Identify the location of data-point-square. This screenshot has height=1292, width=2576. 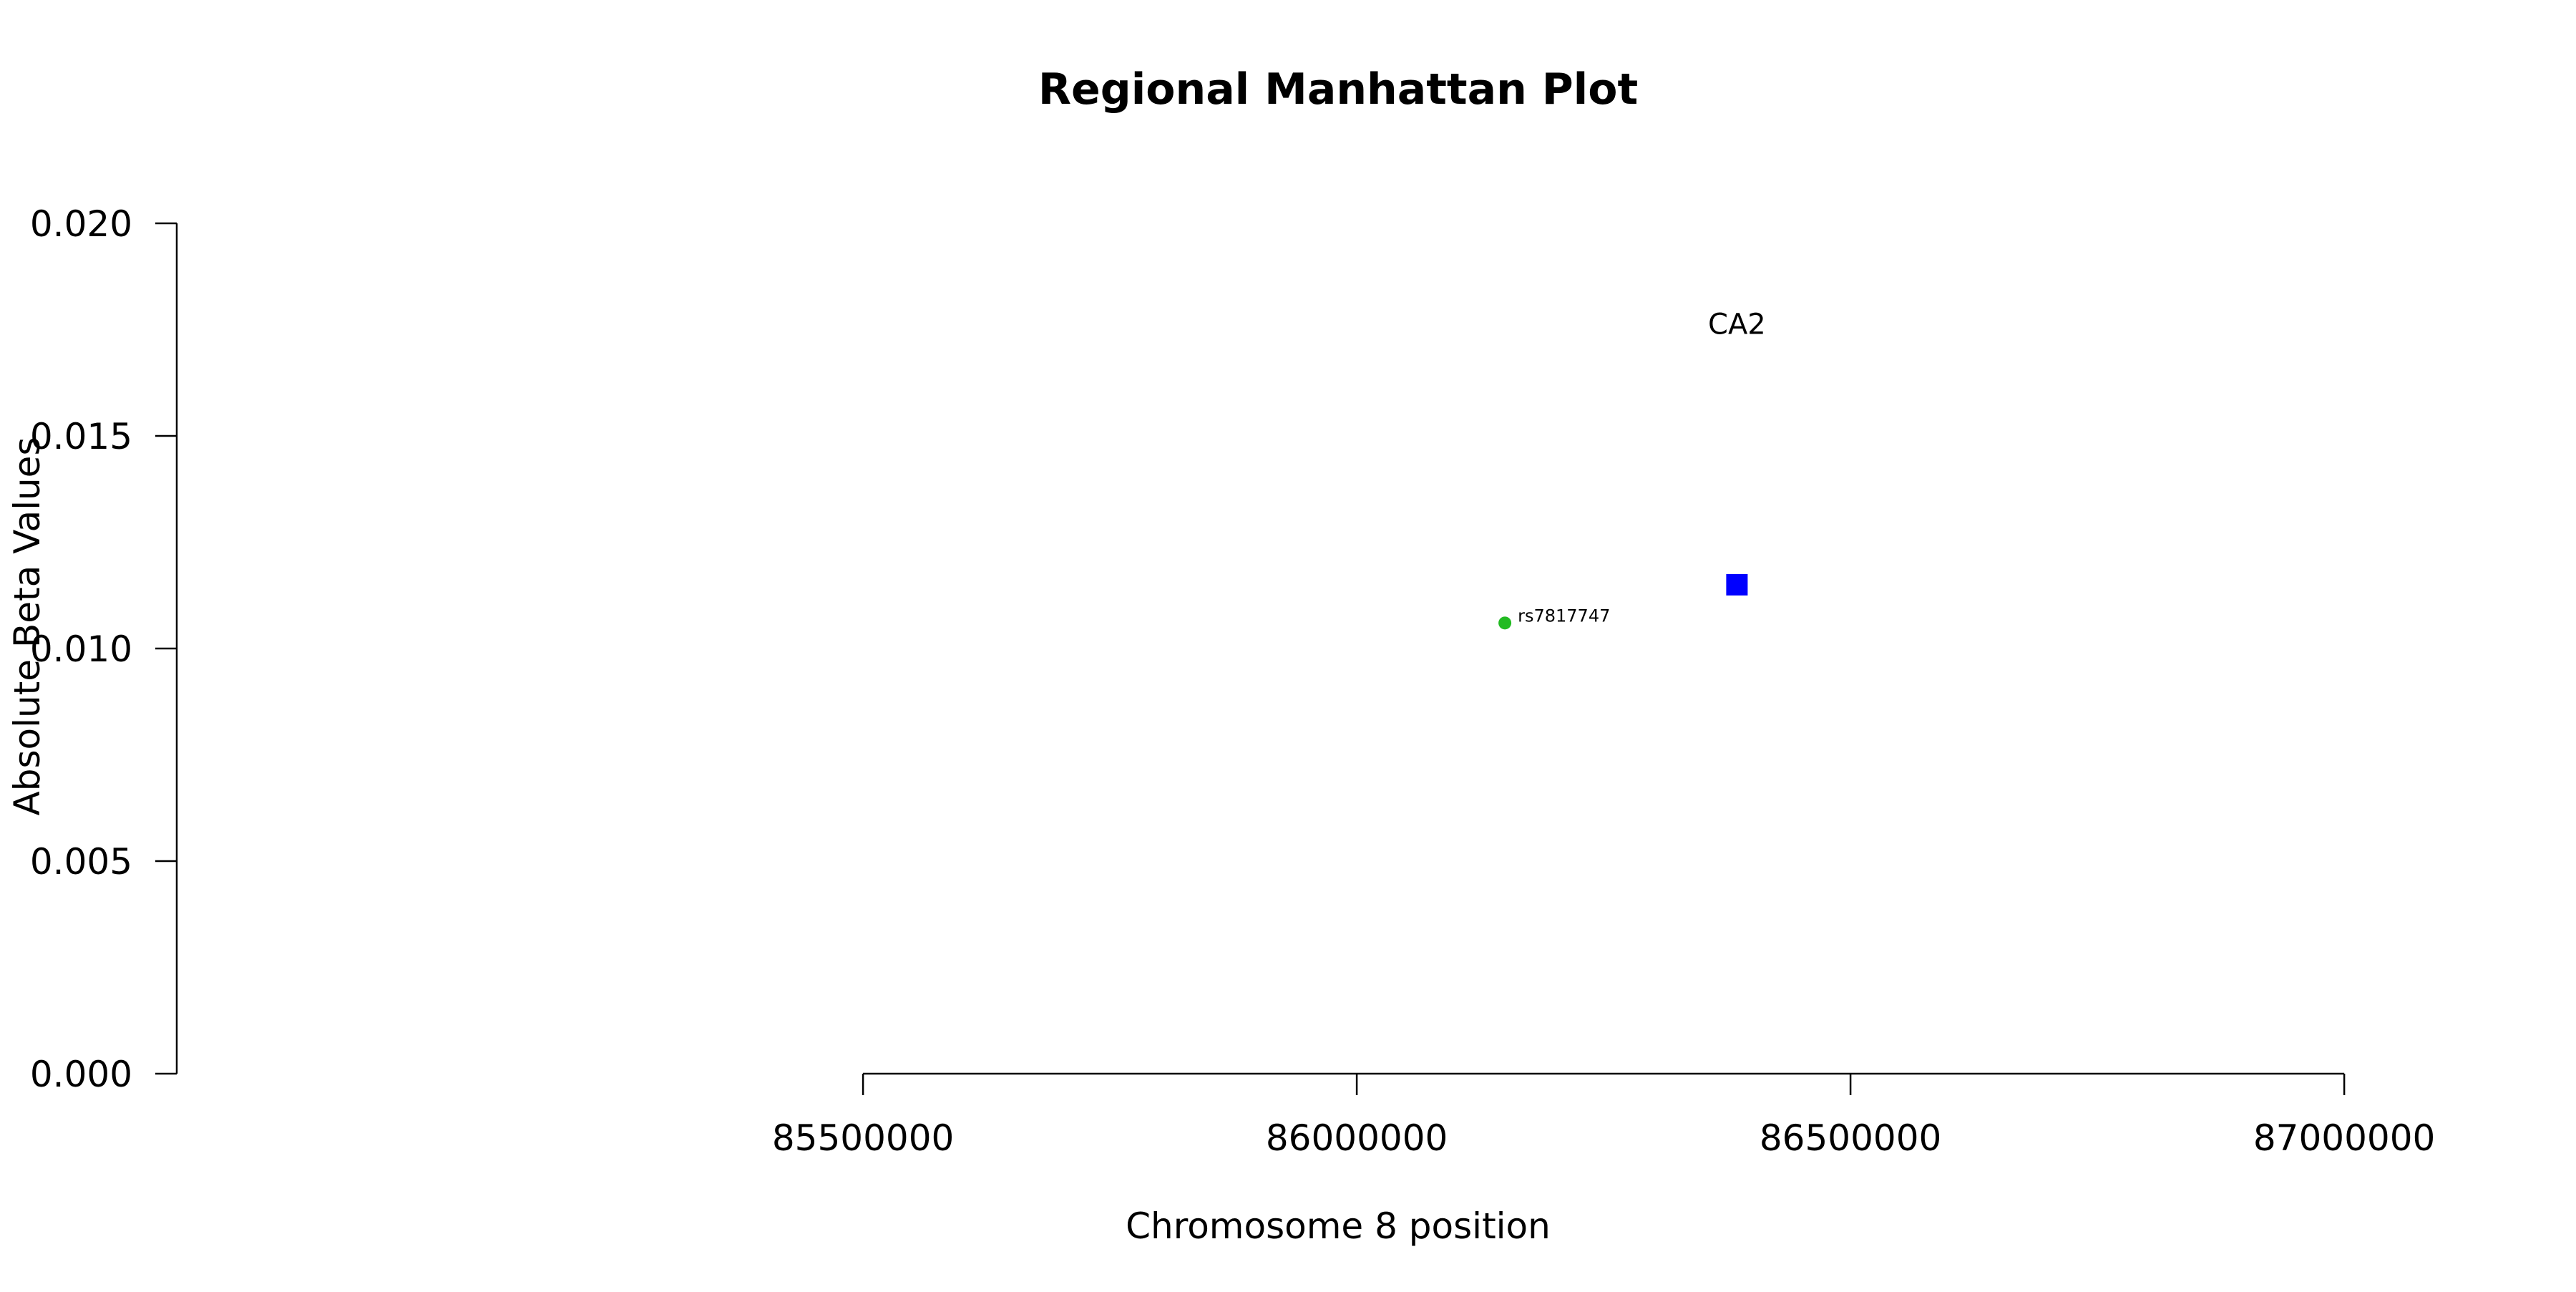
(1737, 584).